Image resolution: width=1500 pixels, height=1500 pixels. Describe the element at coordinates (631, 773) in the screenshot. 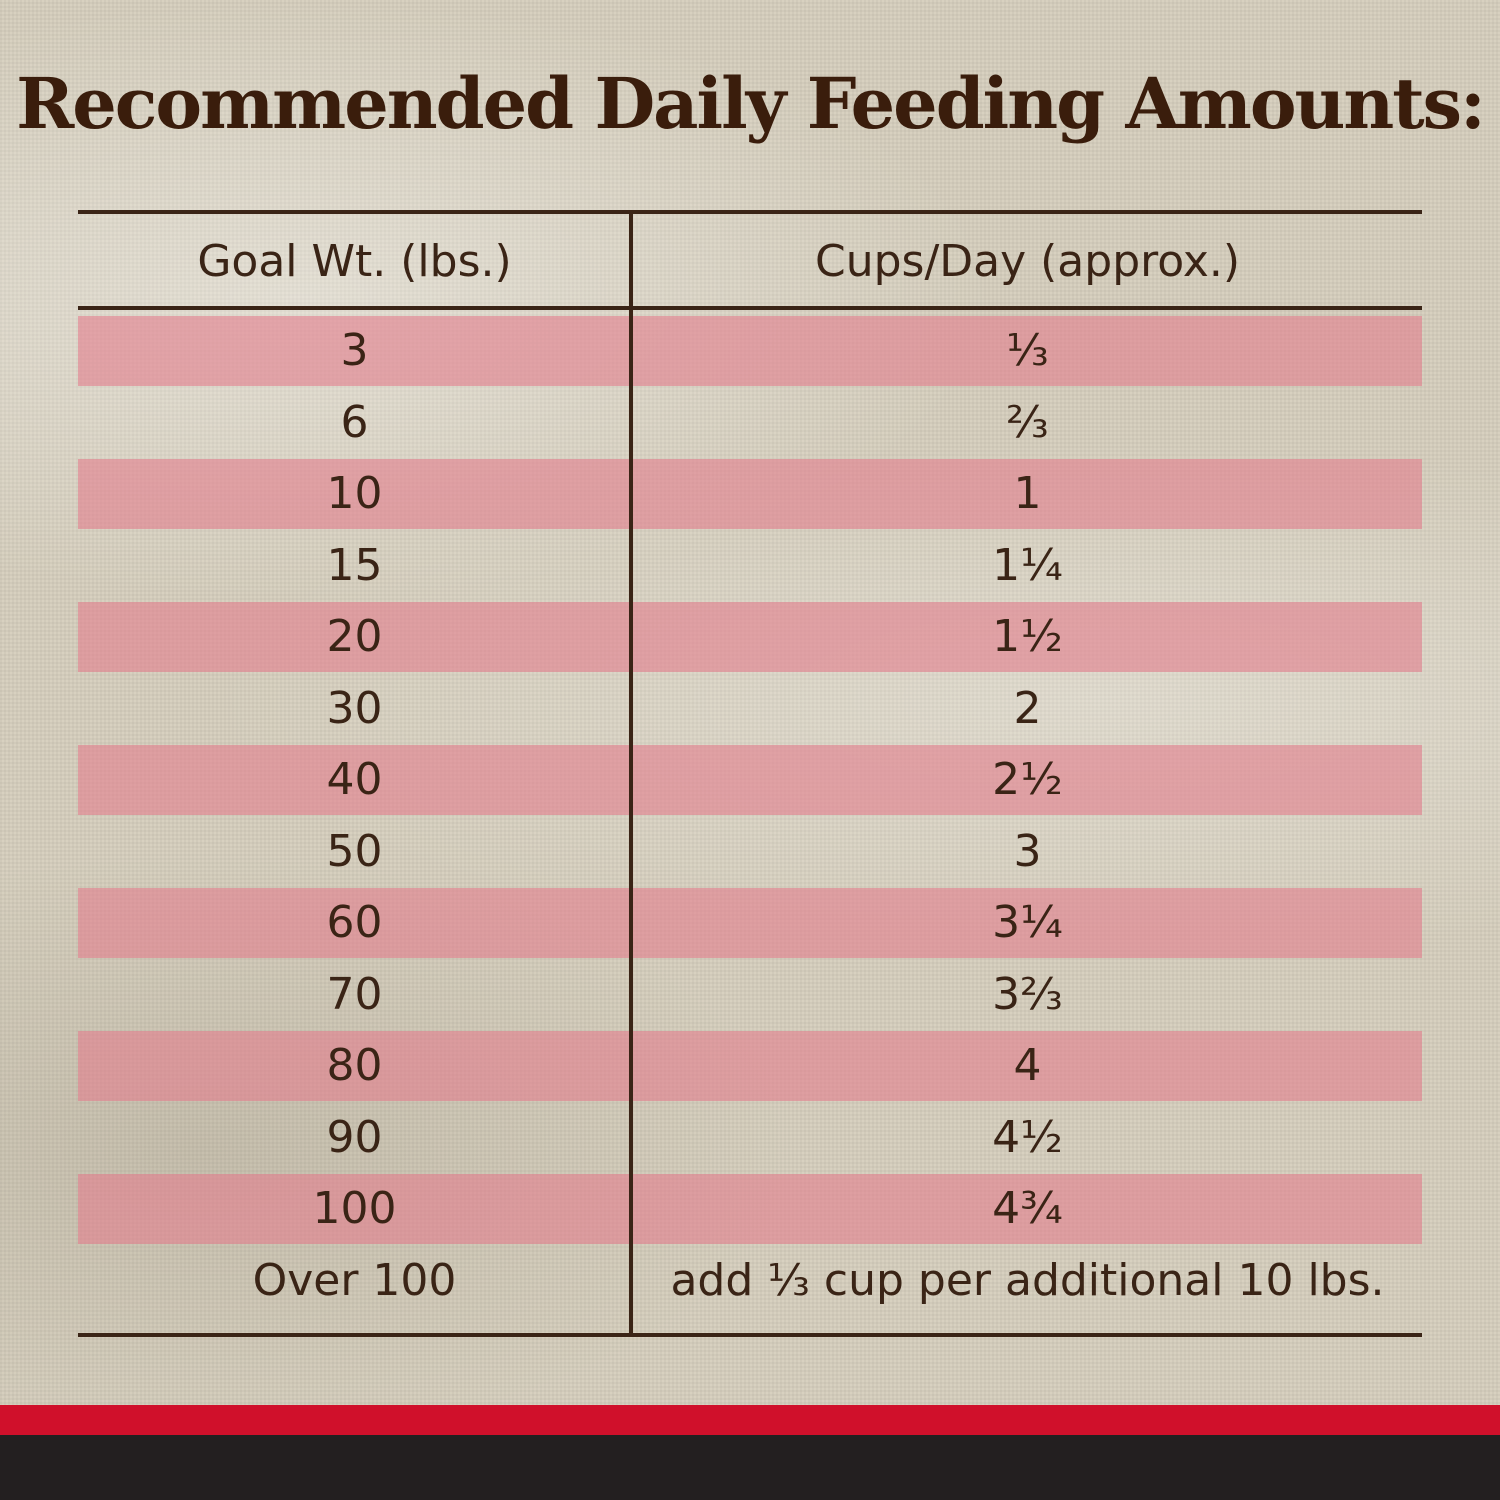

I see `column-divider` at that location.